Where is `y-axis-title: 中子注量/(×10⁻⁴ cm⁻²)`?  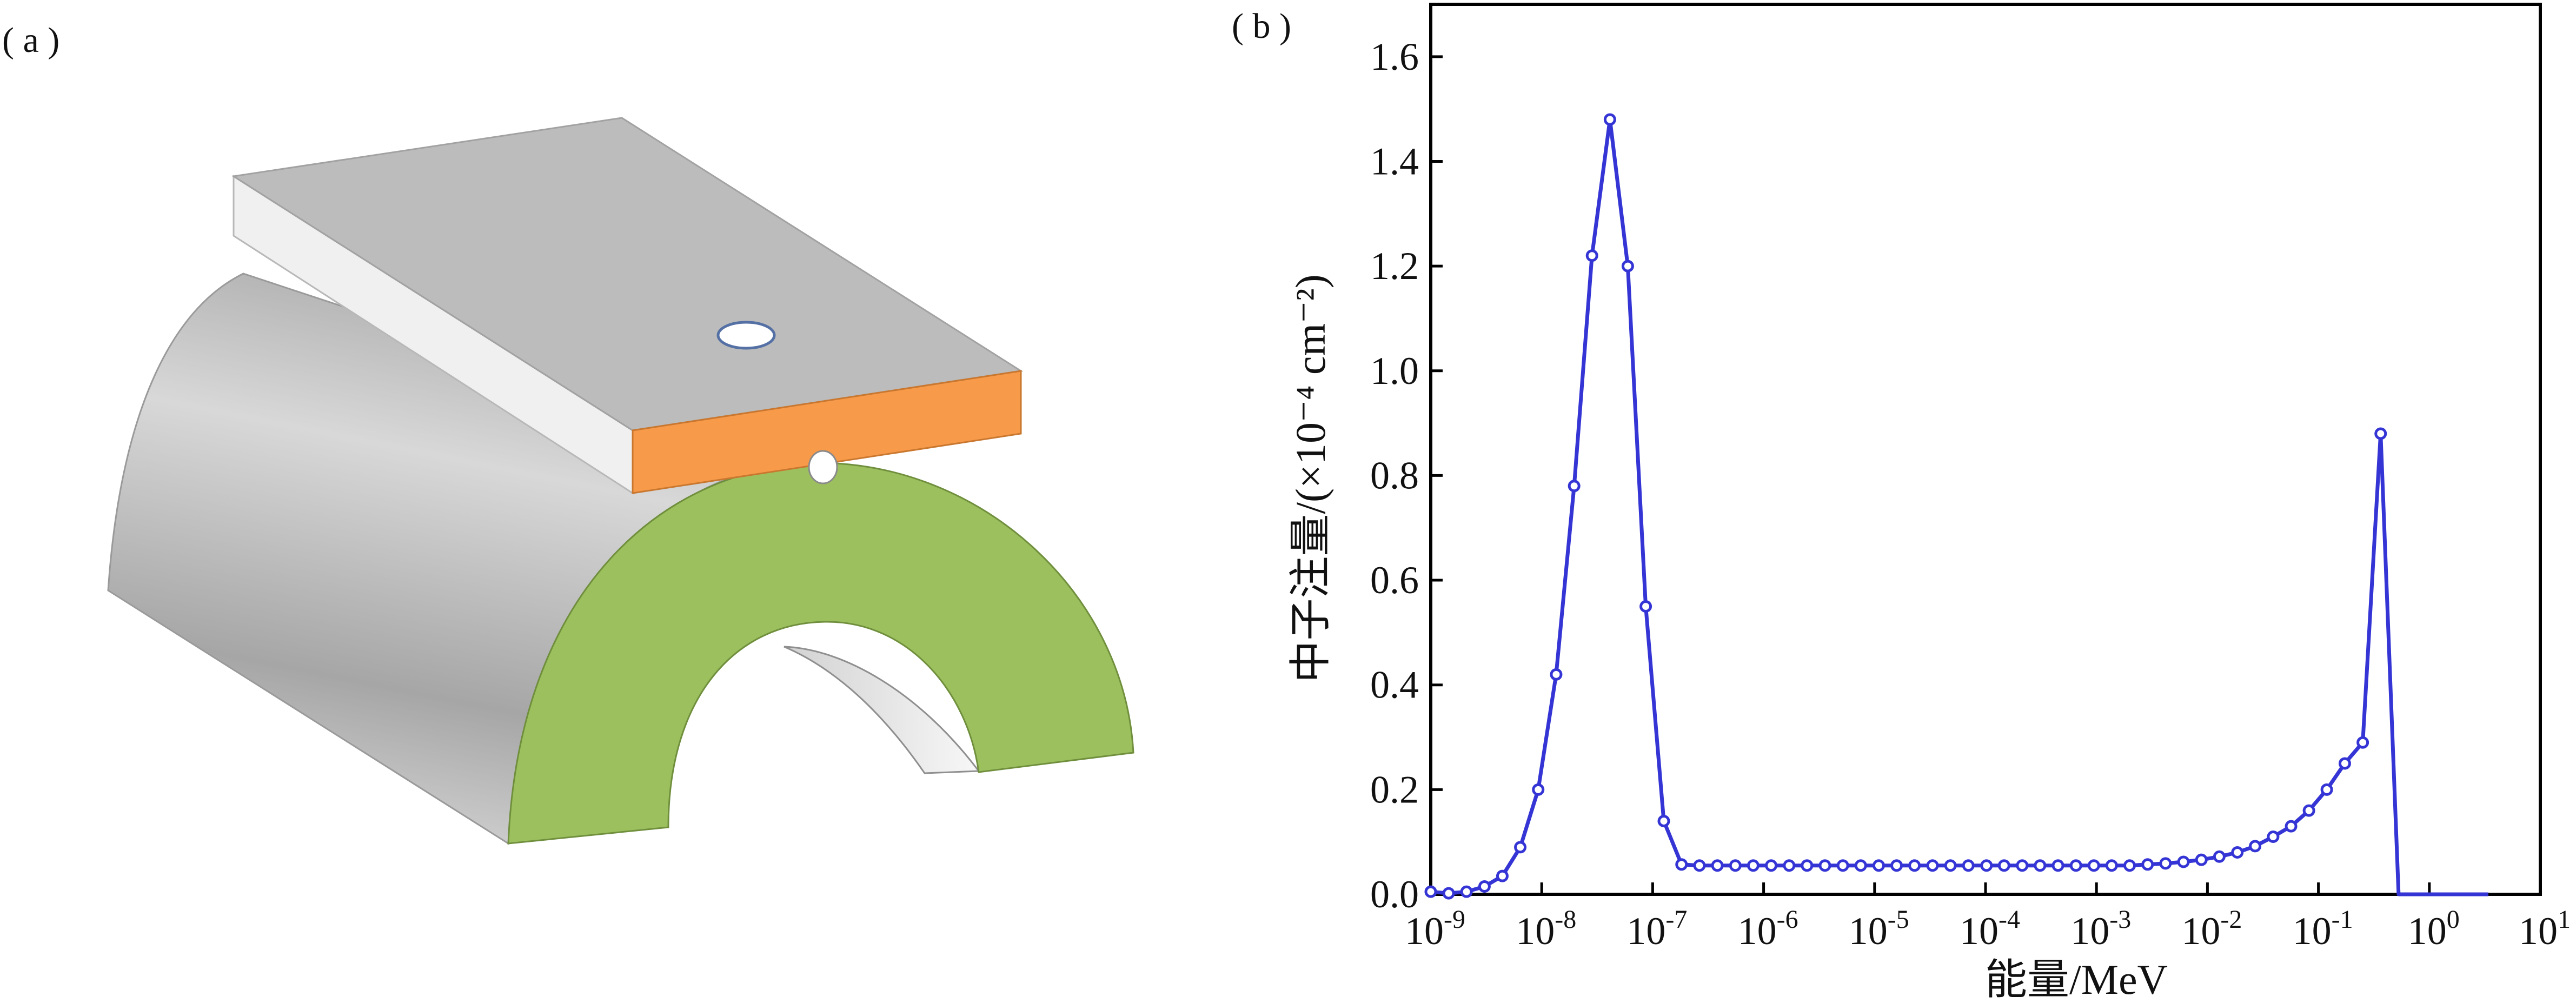 y-axis-title: 中子注量/(×10⁻⁴ cm⁻²) is located at coordinates (1310, 478).